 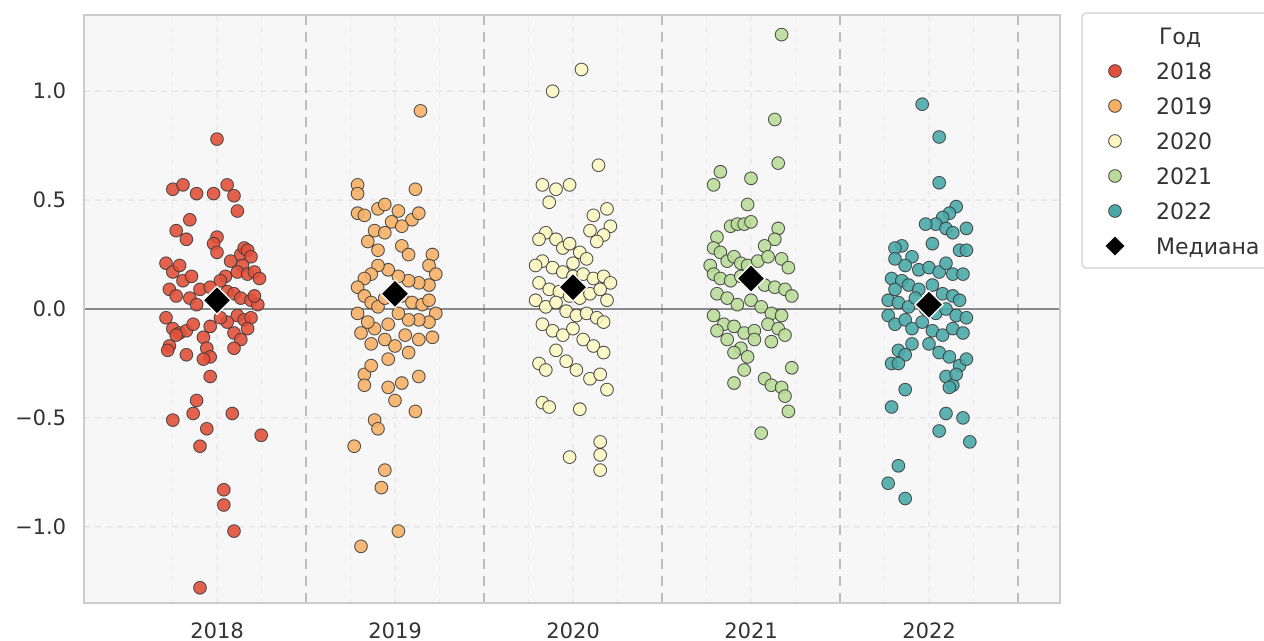 I want to click on median-marker-2021, so click(x=751, y=278).